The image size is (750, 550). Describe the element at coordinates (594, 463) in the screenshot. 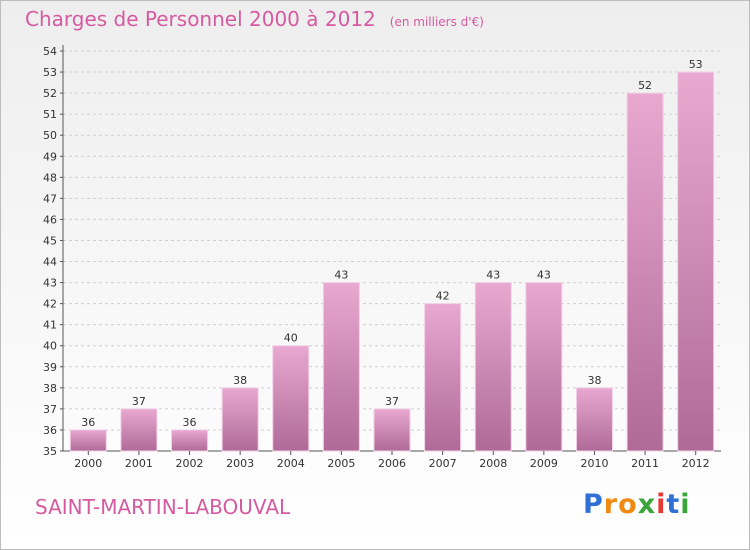

I see `x-tick-label-2010: 2010` at that location.